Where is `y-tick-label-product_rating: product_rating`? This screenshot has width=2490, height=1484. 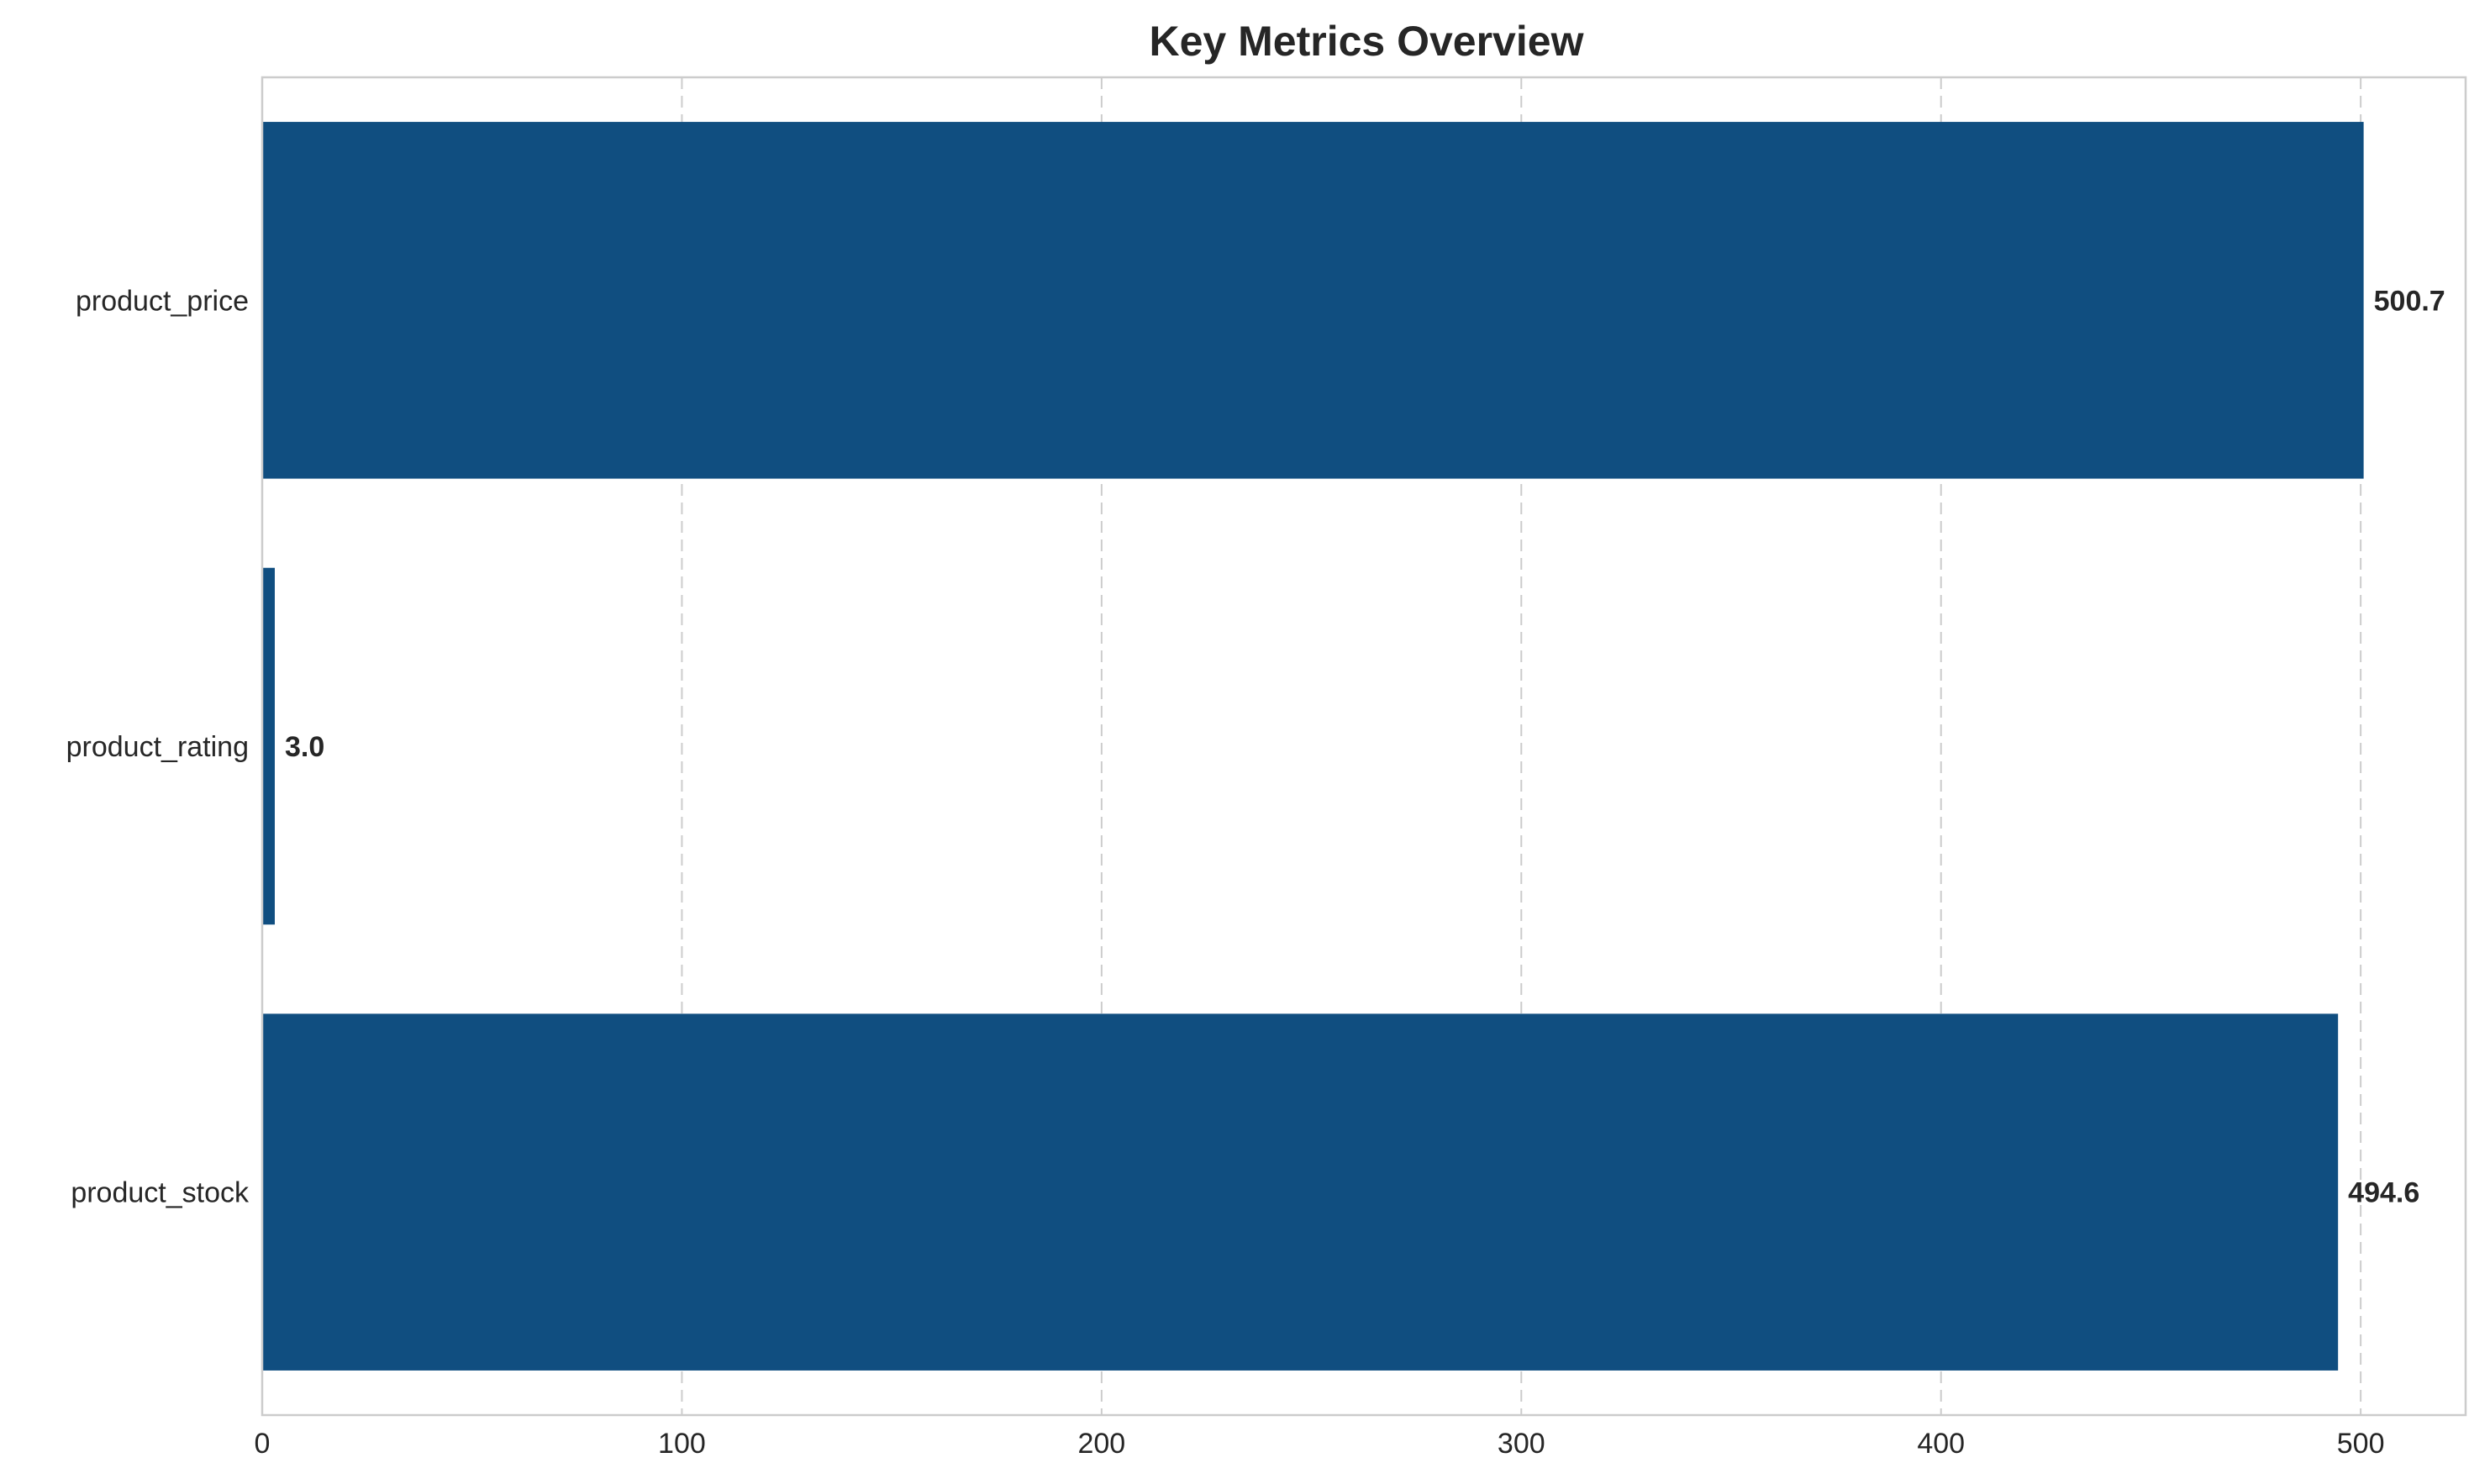 y-tick-label-product_rating: product_rating is located at coordinates (158, 747).